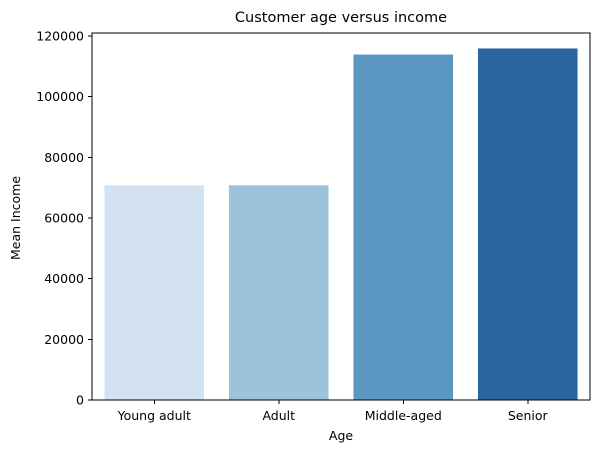 This screenshot has width=598, height=453. I want to click on x-tick-label: Senior, so click(528, 415).